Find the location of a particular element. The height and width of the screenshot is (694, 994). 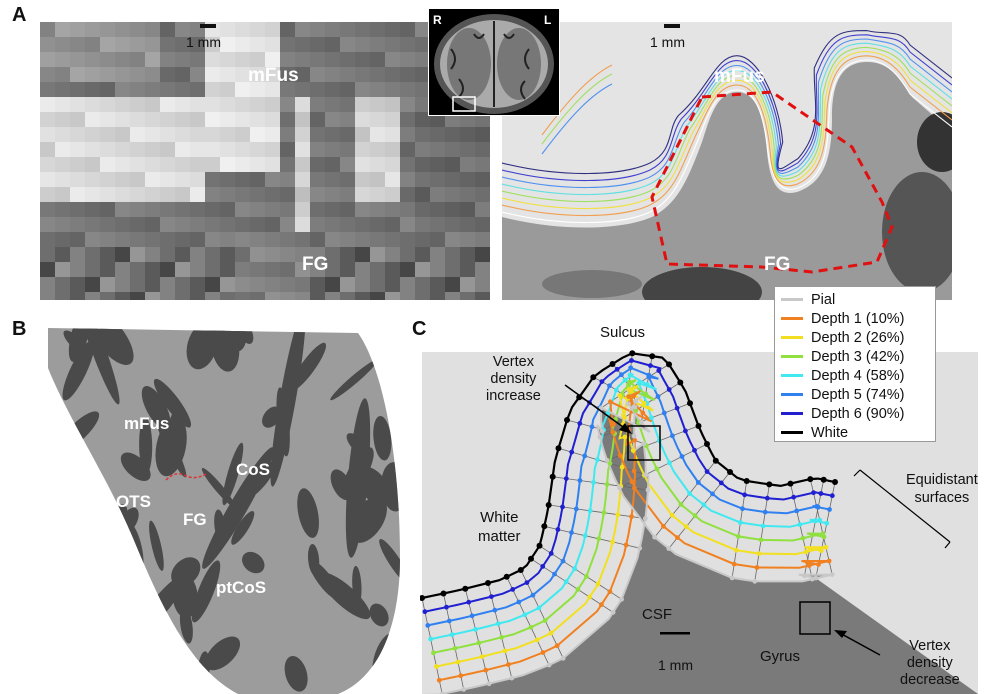

scale-bar-right is located at coordinates (672, 26).